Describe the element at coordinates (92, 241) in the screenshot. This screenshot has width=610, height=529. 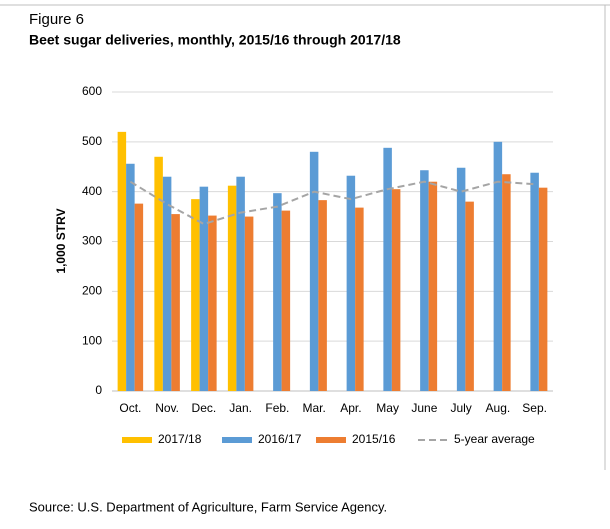
I see `y-tick-label: 300` at that location.